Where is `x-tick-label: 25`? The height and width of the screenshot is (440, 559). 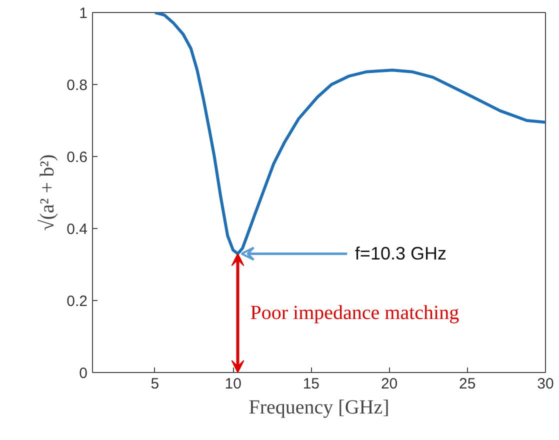 x-tick-label: 25 is located at coordinates (467, 384).